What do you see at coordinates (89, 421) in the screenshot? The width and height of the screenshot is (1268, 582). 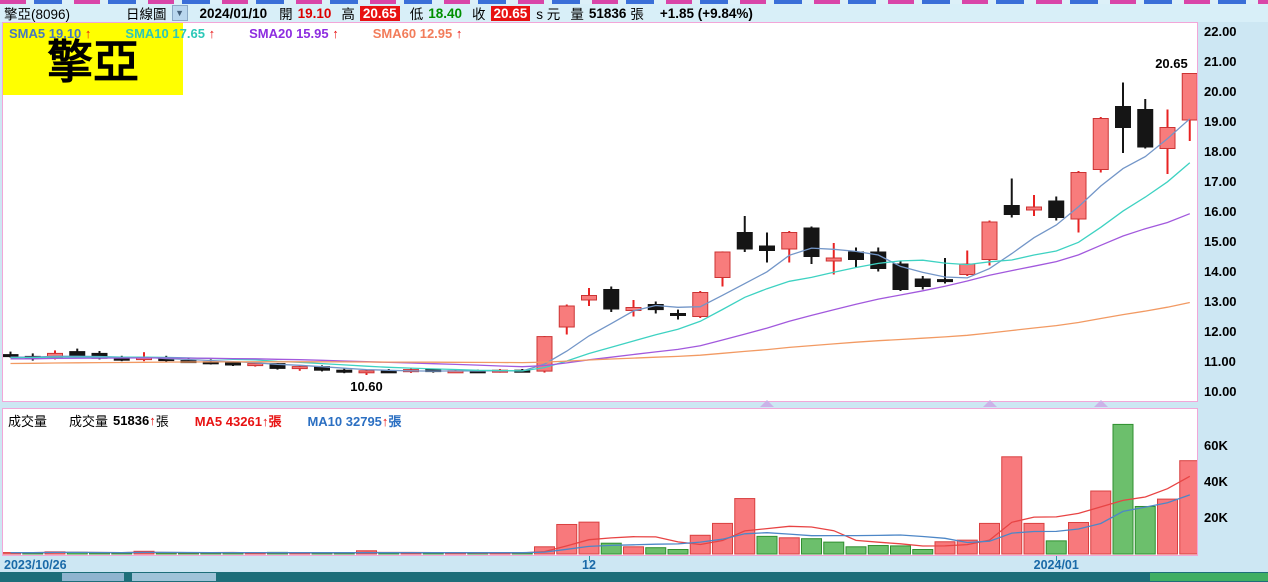 I see `volume-main-label: 成交量` at bounding box center [89, 421].